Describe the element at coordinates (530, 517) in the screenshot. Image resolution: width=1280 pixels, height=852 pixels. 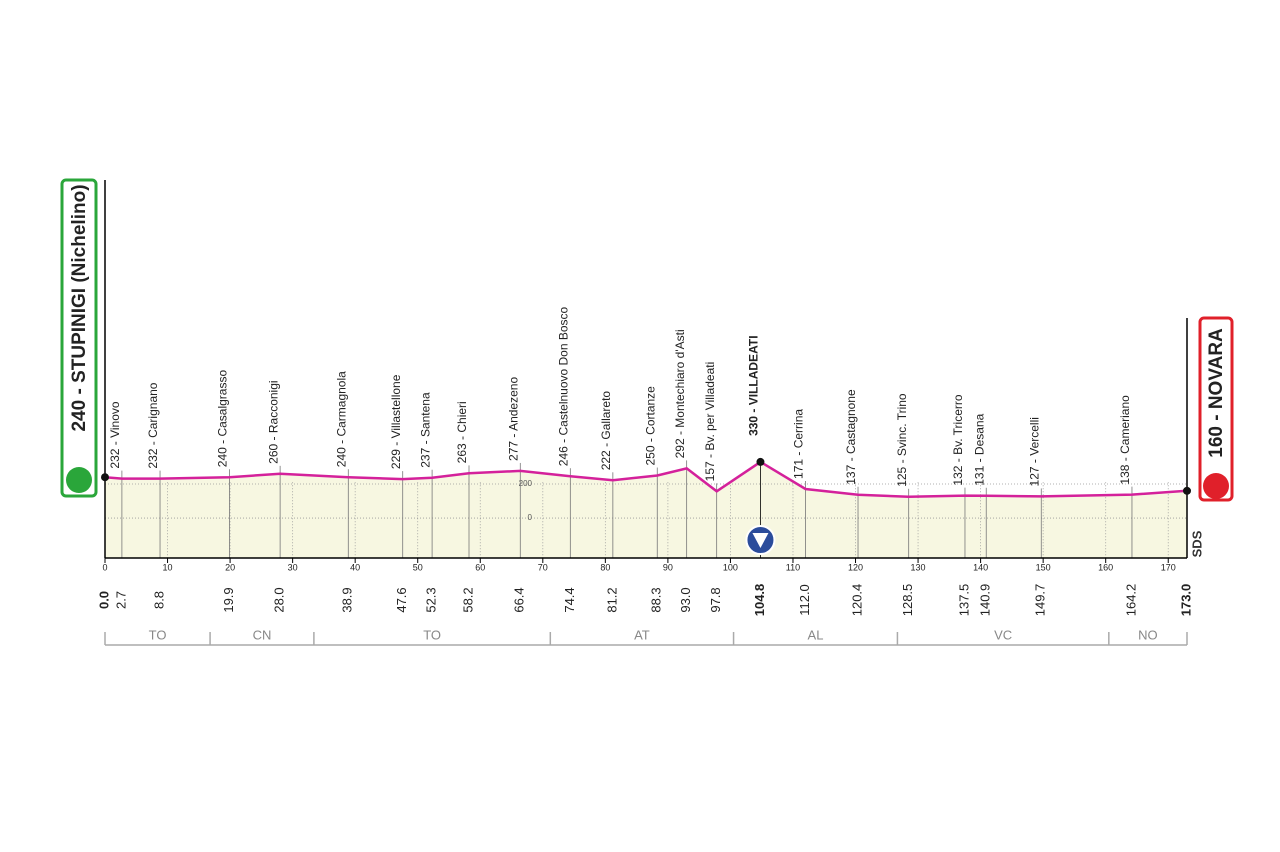
I see `y-tick-label: 0` at that location.